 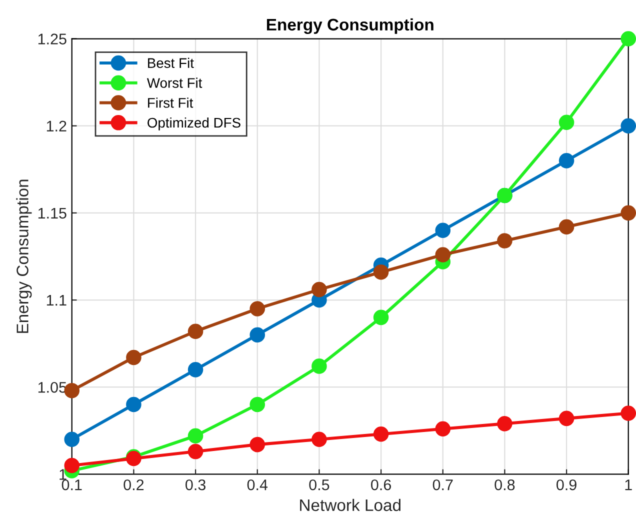 I want to click on x-tick-label: 0.5, so click(x=319, y=484).